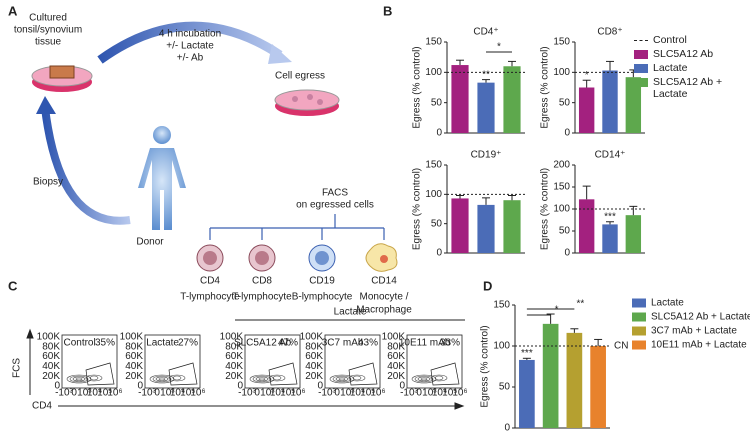 The width and height of the screenshot is (750, 433). Describe the element at coordinates (42, 406) in the screenshot. I see `x-axis-title: CD4` at that location.